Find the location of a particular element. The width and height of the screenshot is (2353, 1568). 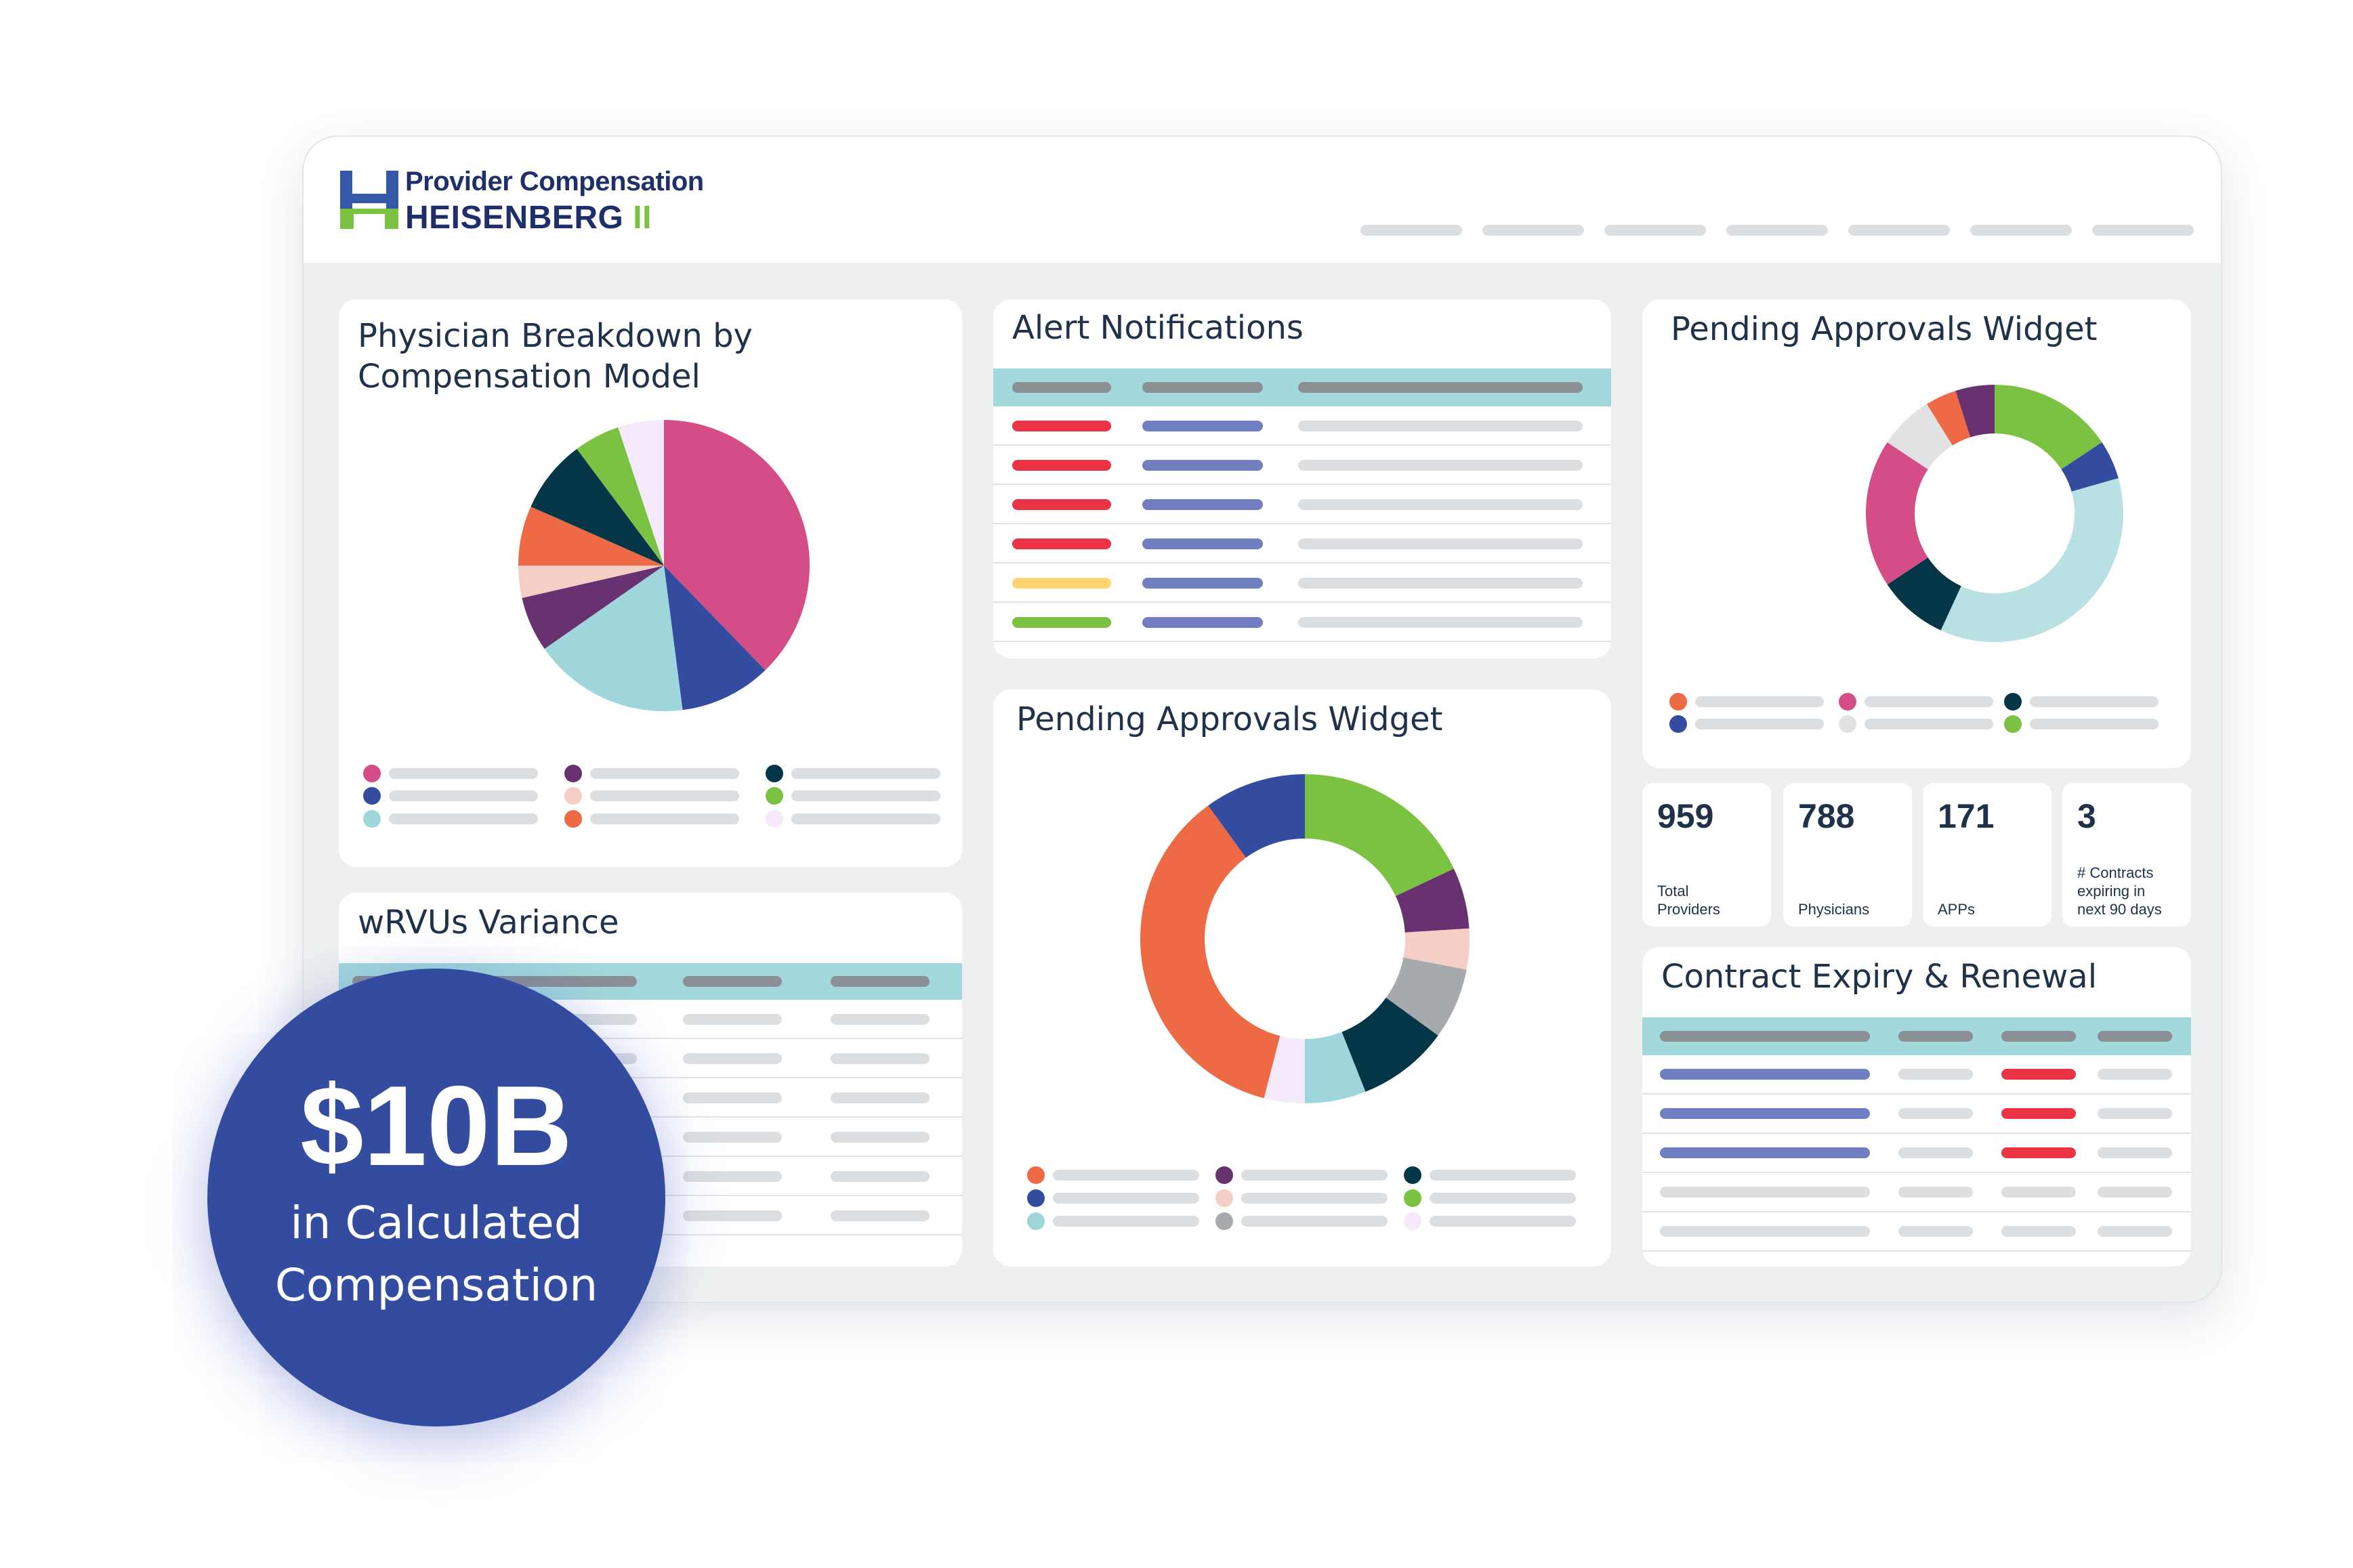

stat-card-total-providers: 959 Total Providers is located at coordinates (1706, 855).